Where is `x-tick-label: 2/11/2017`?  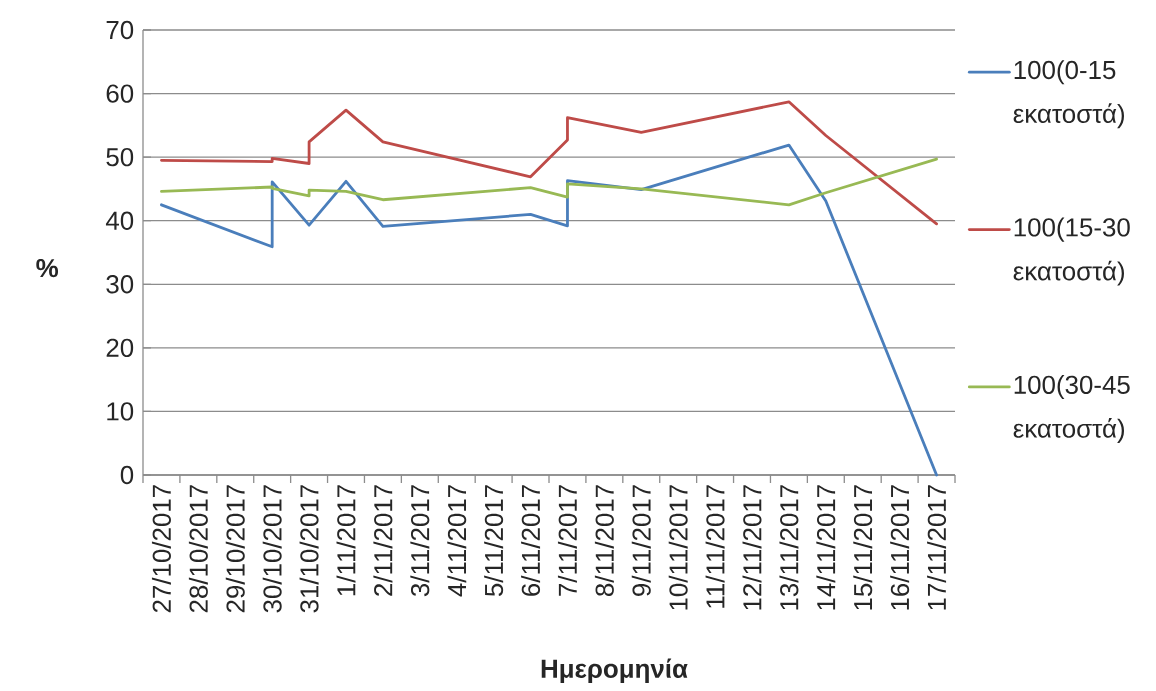 x-tick-label: 2/11/2017 is located at coordinates (383, 540).